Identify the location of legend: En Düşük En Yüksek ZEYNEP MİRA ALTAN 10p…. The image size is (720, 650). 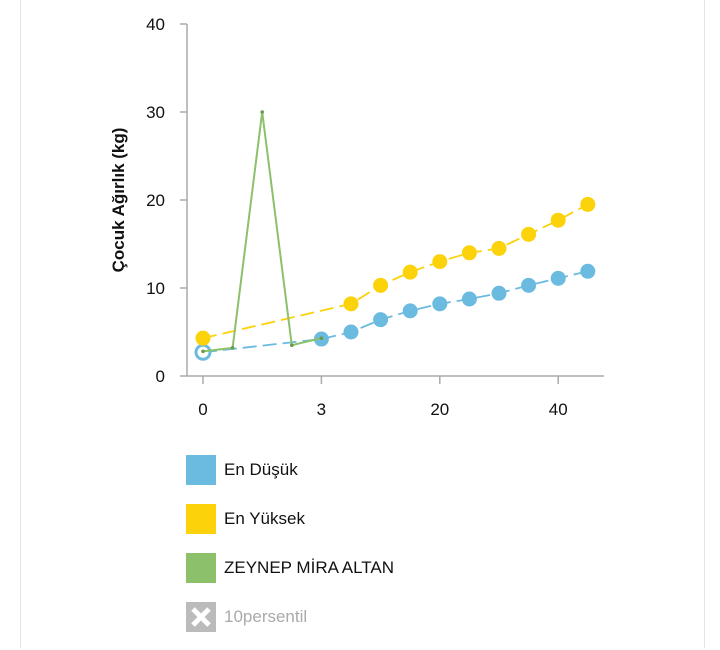
(290, 552).